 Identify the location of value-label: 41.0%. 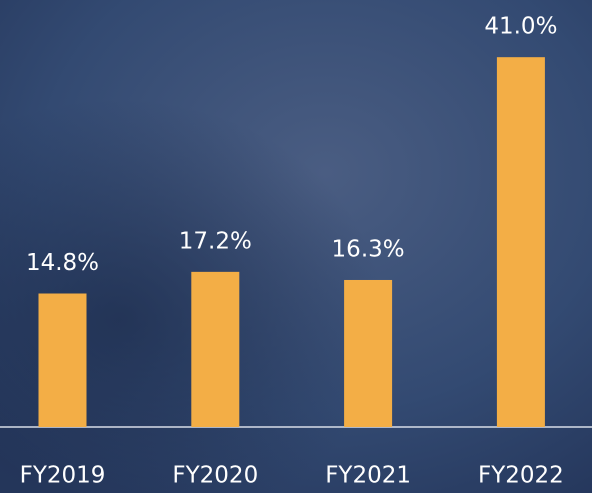
(520, 27).